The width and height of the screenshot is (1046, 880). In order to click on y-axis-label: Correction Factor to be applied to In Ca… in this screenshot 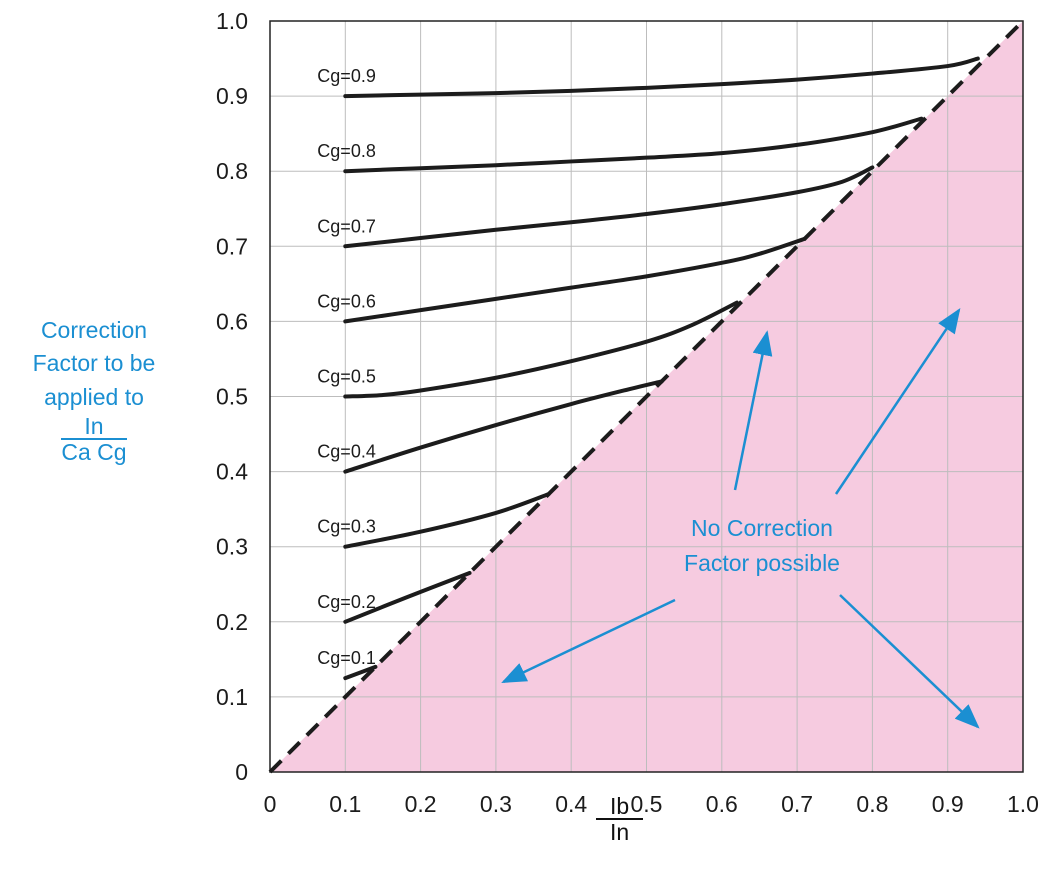, I will do `click(94, 392)`.